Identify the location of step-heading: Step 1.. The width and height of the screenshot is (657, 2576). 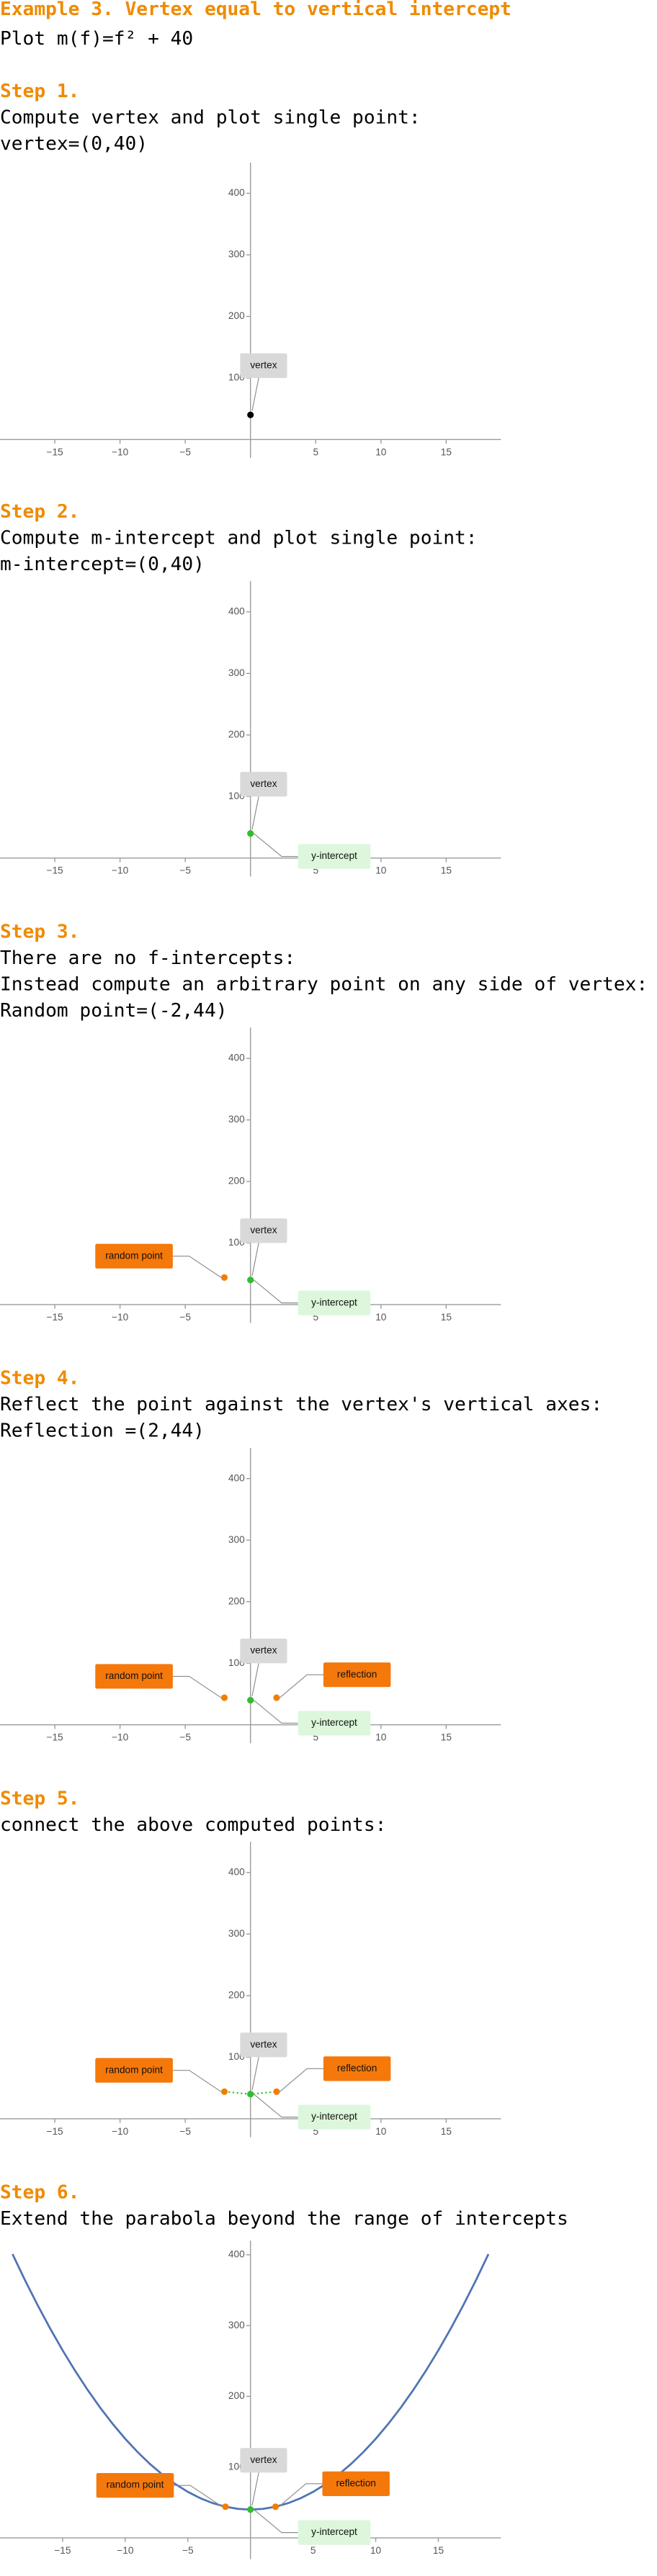
(39, 91).